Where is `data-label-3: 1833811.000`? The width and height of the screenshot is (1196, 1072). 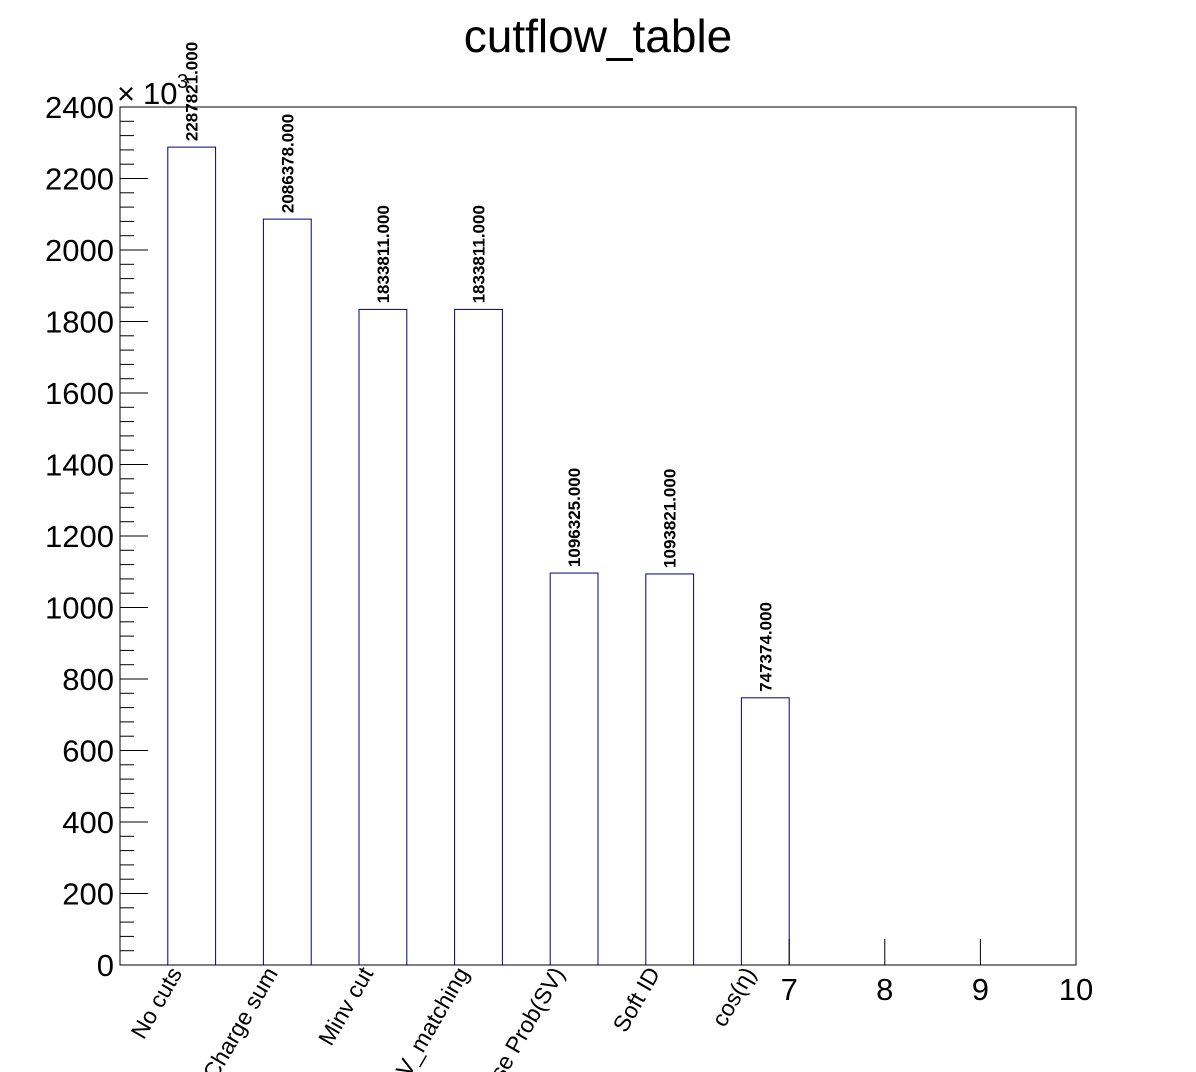 data-label-3: 1833811.000 is located at coordinates (479, 254).